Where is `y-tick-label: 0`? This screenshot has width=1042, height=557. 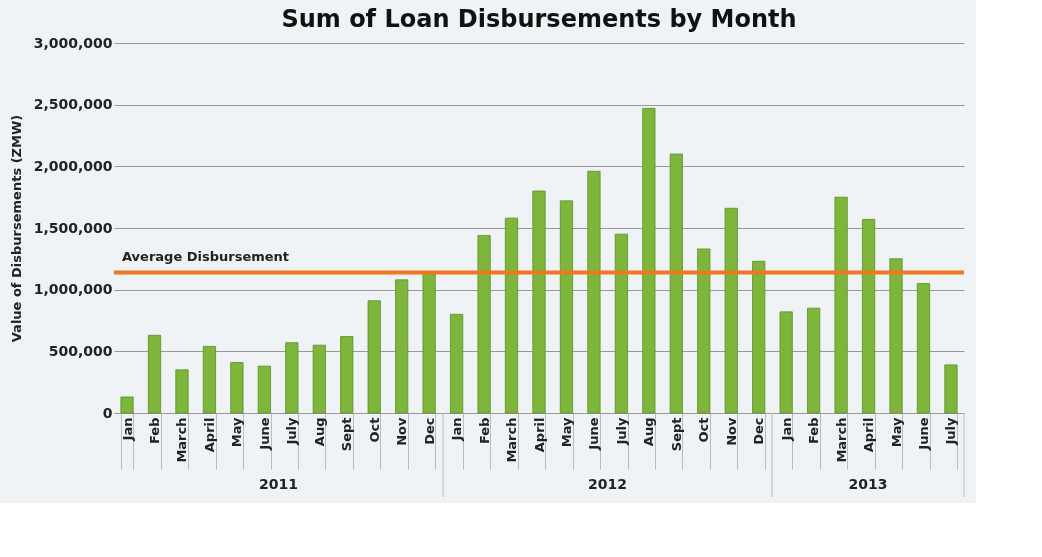 y-tick-label: 0 is located at coordinates (107, 412).